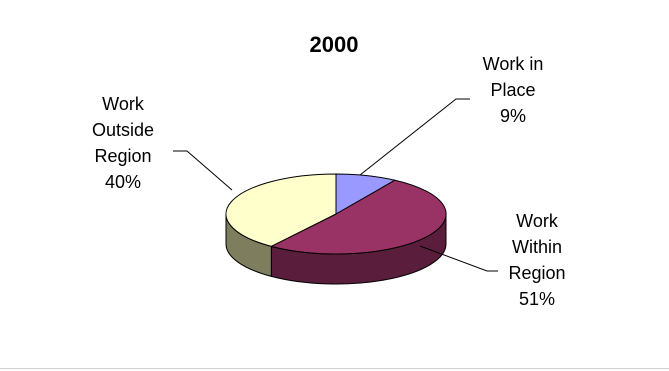 The width and height of the screenshot is (669, 371). What do you see at coordinates (512, 90) in the screenshot?
I see `slice-label-line-work-in-place: Place` at bounding box center [512, 90].